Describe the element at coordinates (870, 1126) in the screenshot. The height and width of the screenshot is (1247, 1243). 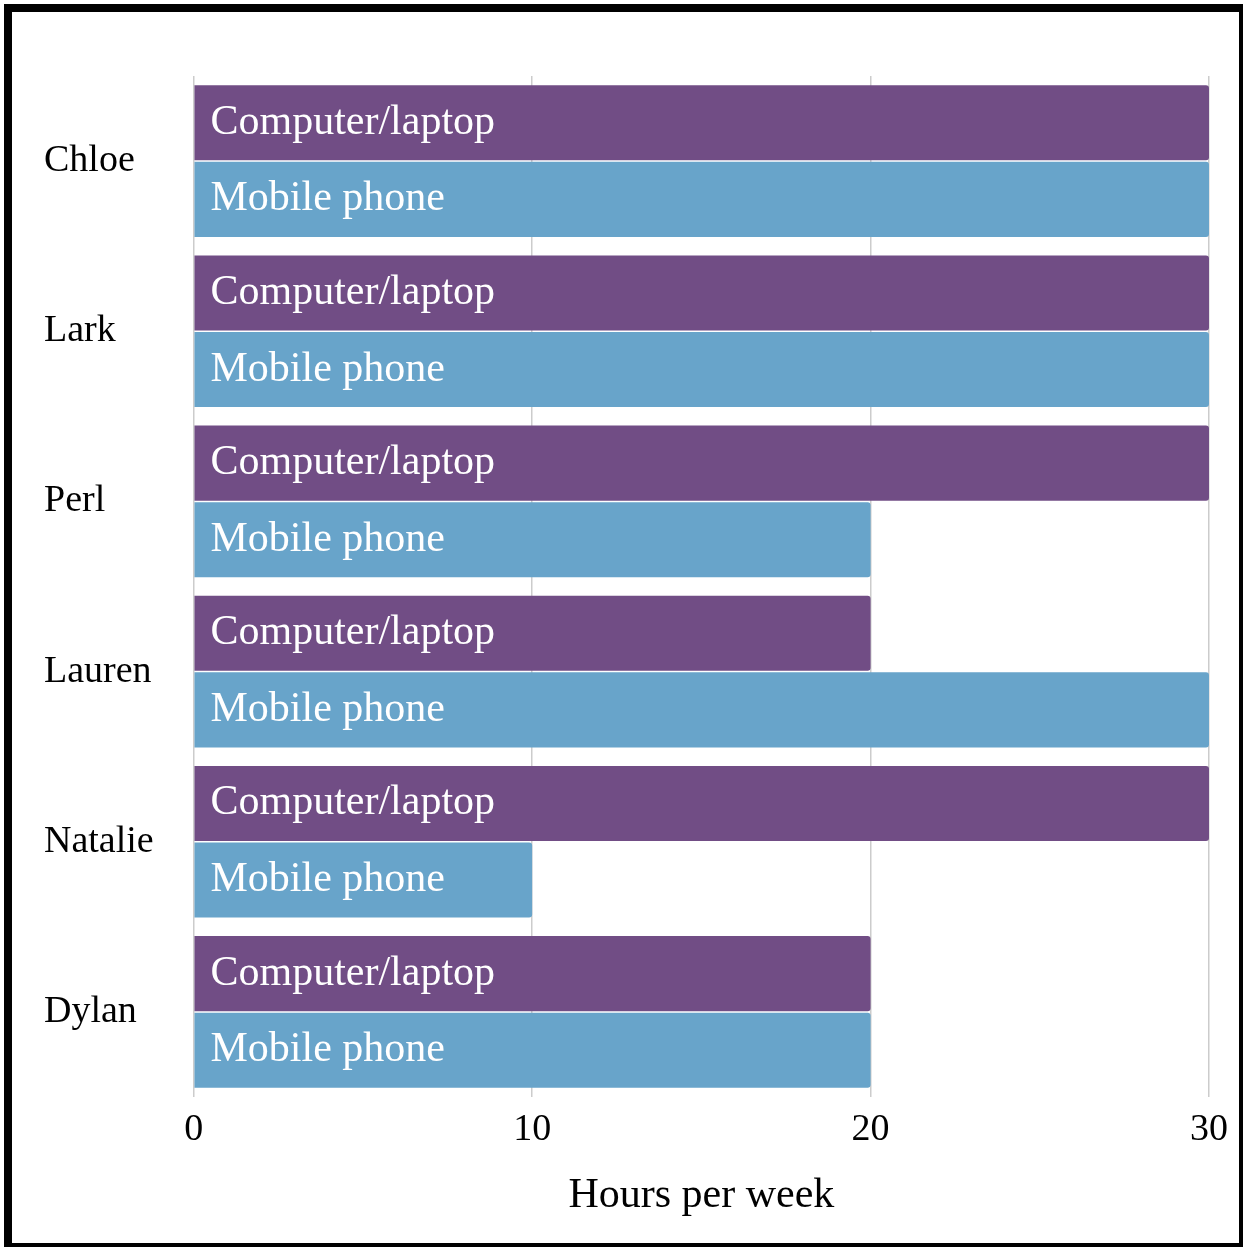
I see `x-tick-label: 20` at that location.